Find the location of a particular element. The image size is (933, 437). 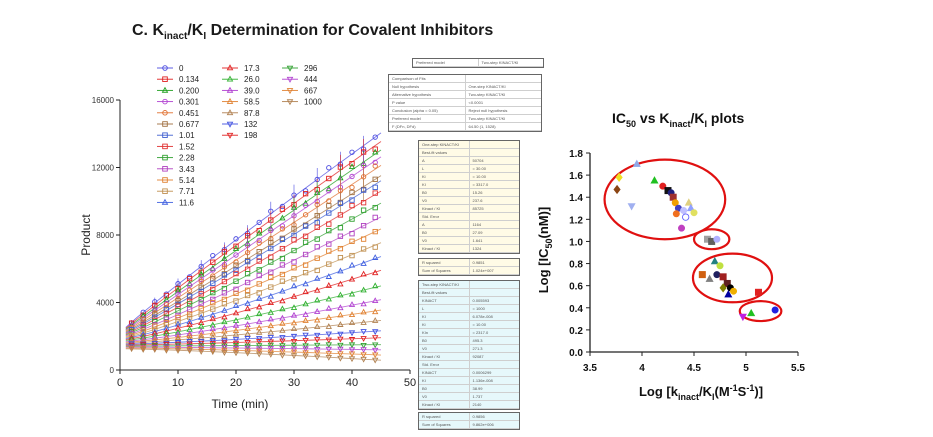

y-tick-label: 12000 is located at coordinates (103, 168).